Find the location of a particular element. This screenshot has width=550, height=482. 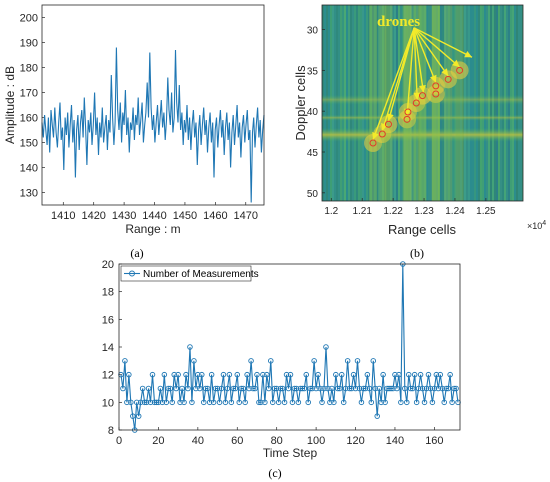

x-tick-label: 20 is located at coordinates (158, 441).